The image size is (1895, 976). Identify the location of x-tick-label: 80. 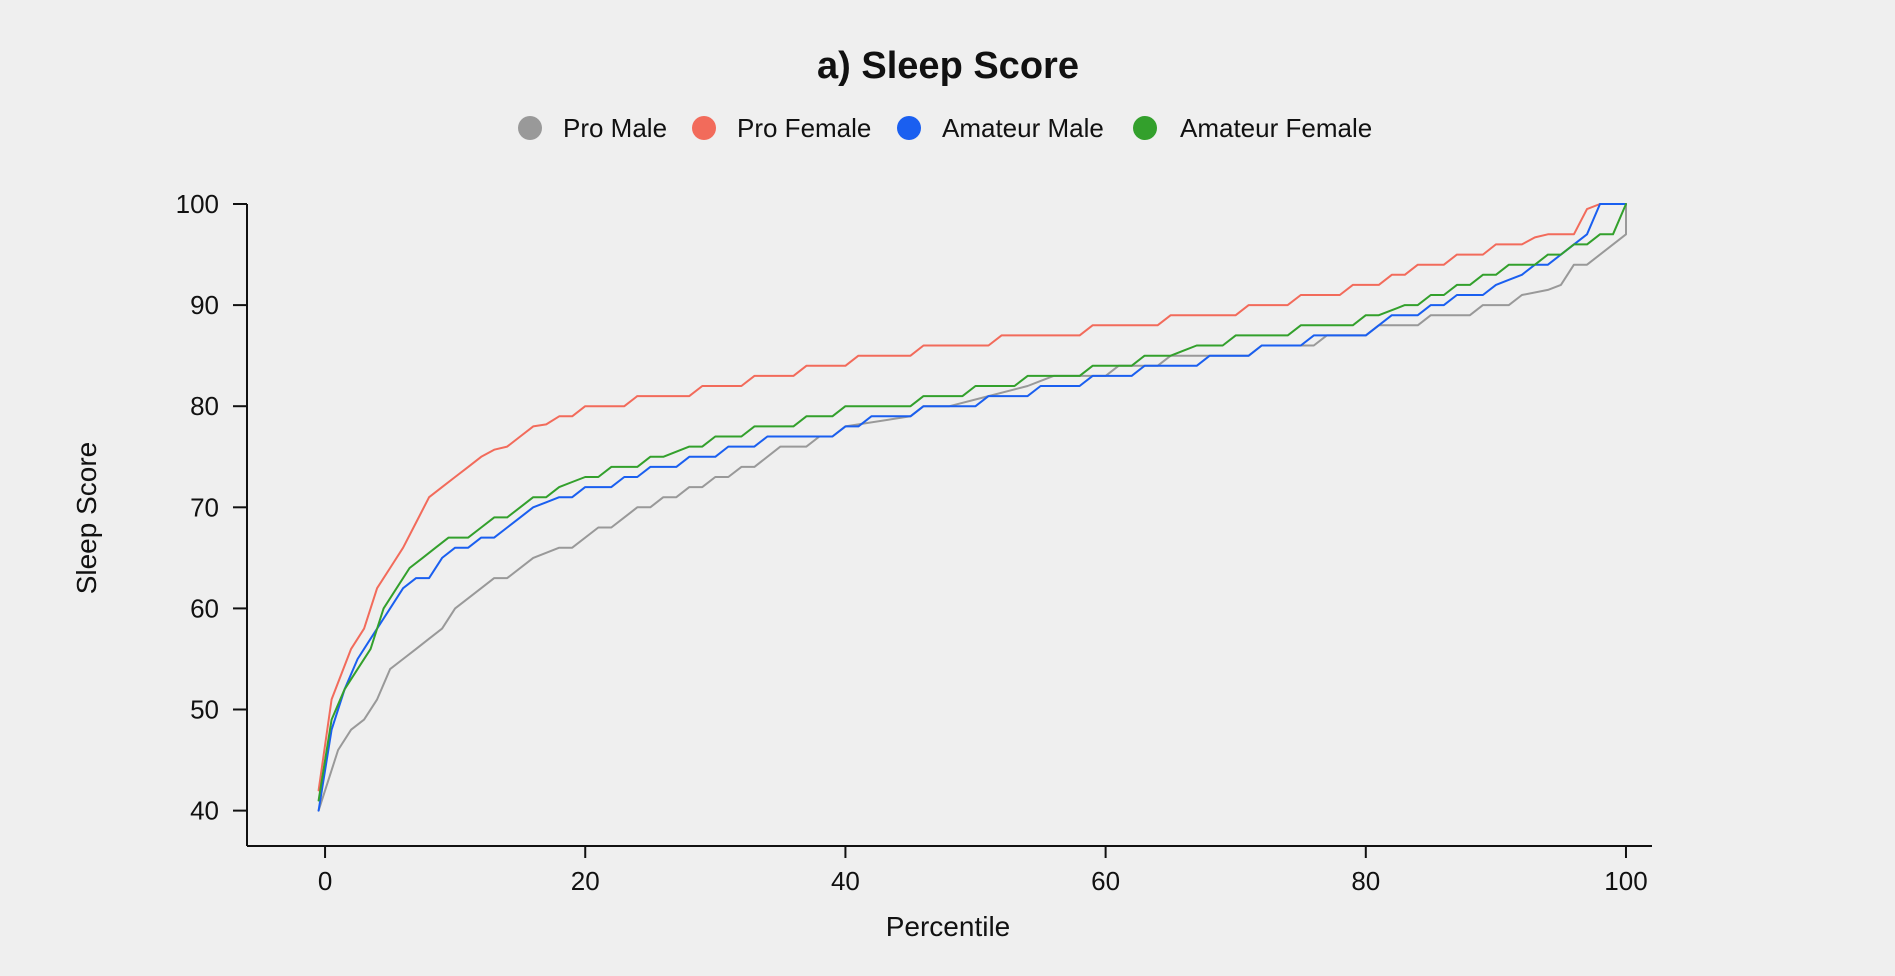
(1365, 881).